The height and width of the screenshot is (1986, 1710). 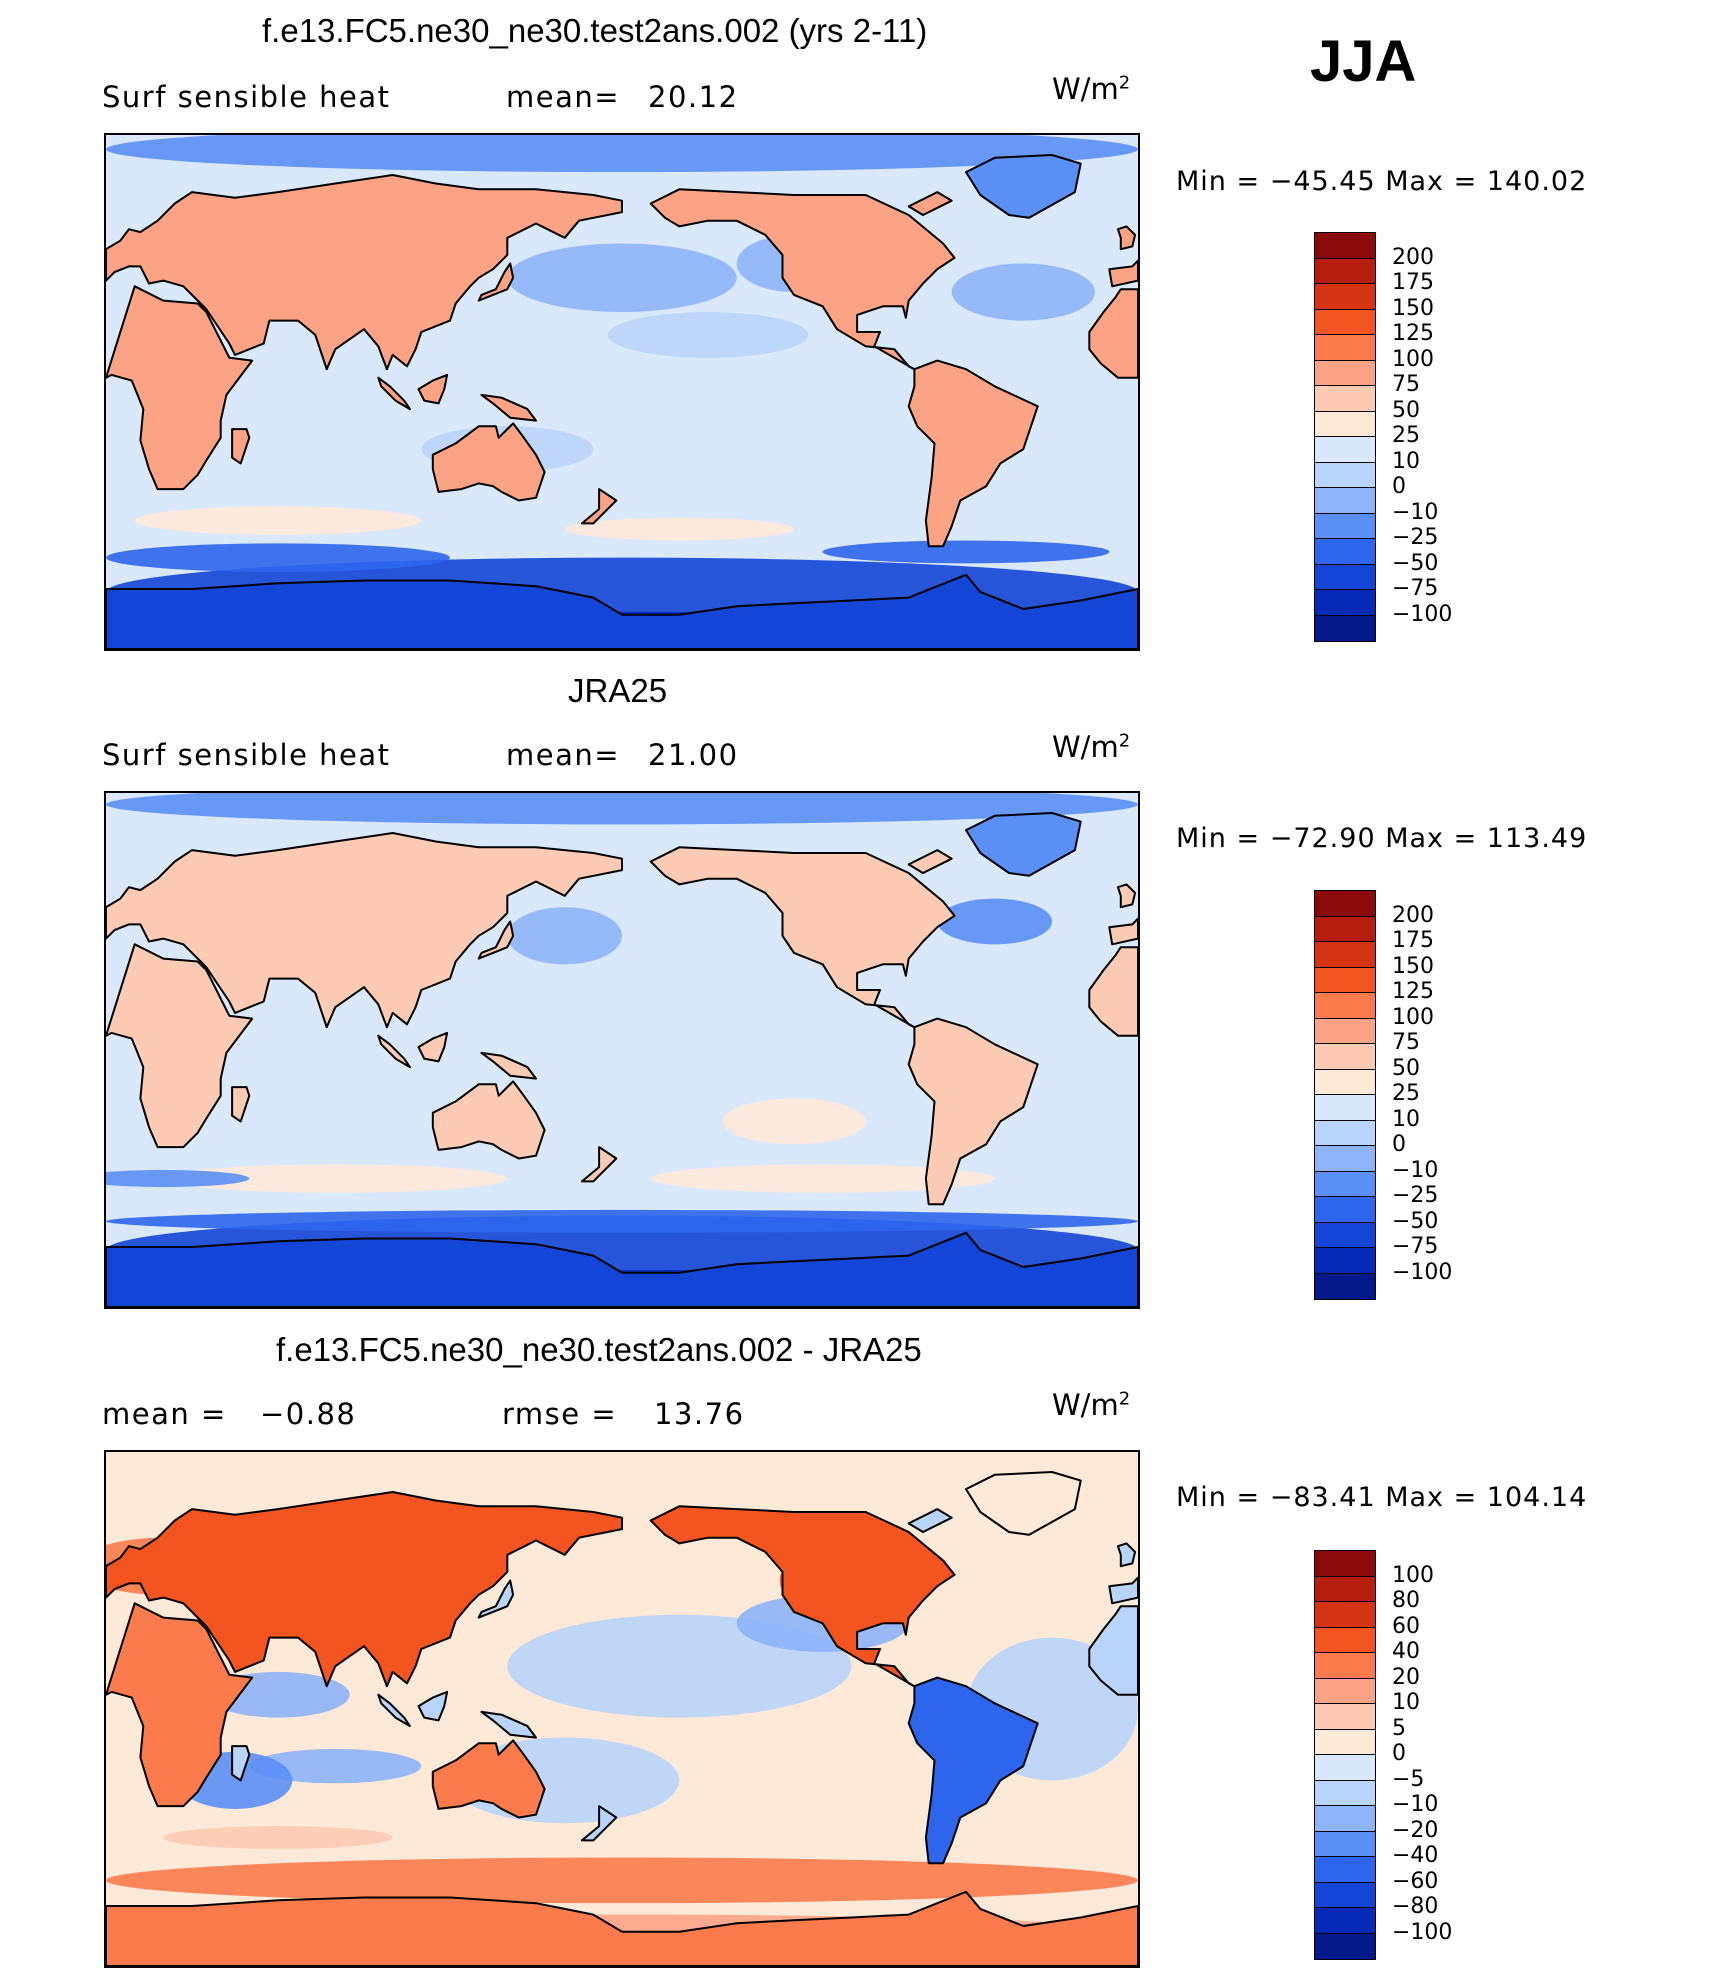 What do you see at coordinates (308, 1414) in the screenshot?
I see `panel3-mean-value: −0.88` at bounding box center [308, 1414].